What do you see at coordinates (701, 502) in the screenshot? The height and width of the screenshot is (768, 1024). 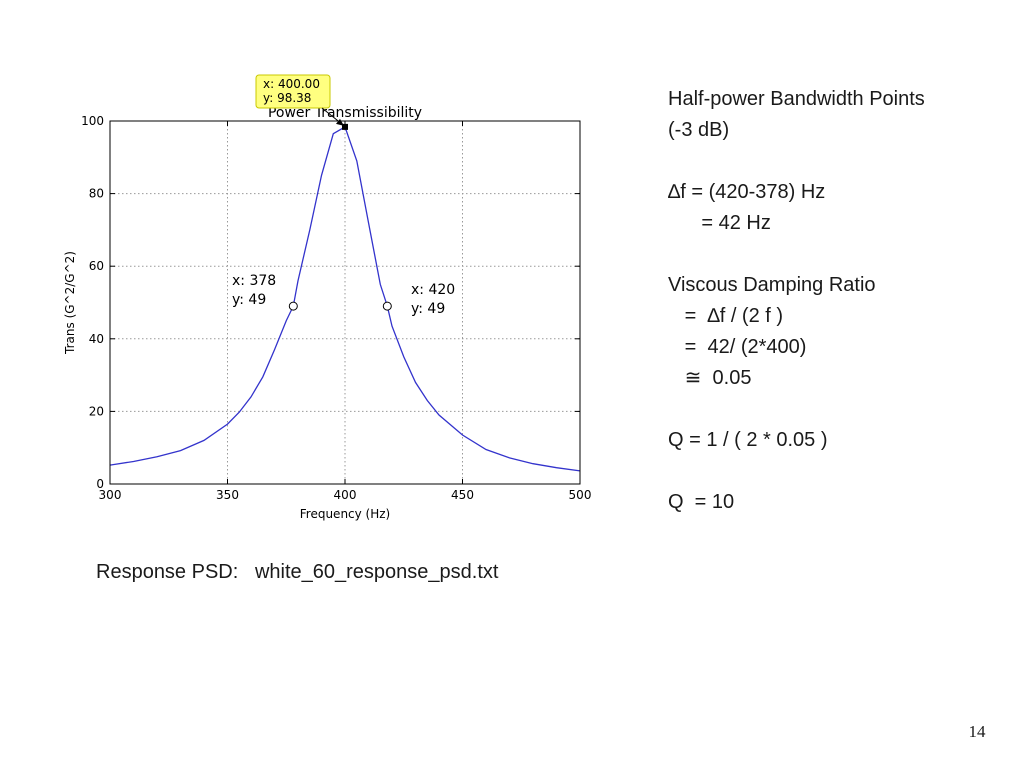 I see `note-line: Q = 10` at bounding box center [701, 502].